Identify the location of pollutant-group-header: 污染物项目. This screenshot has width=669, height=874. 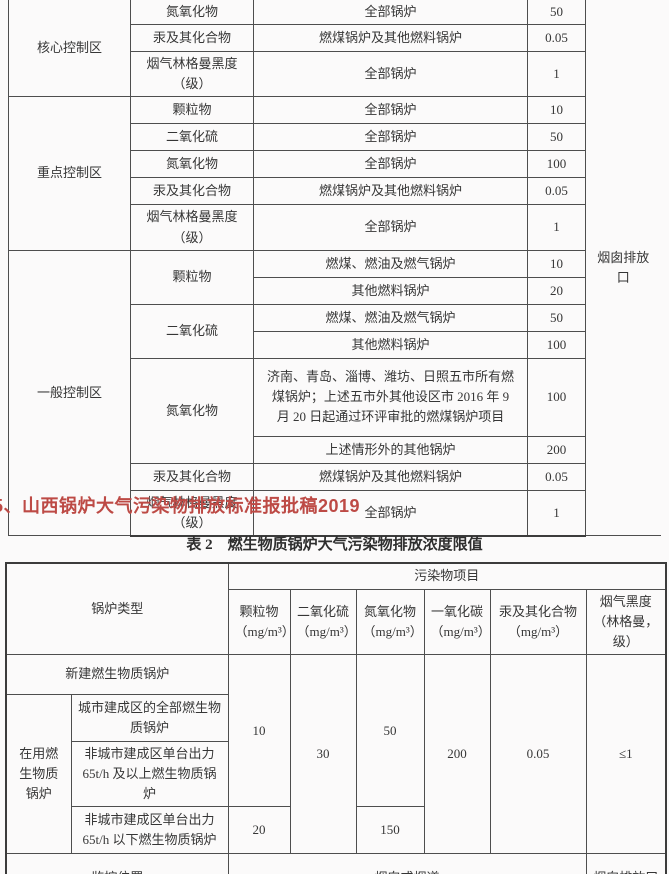
(447, 576).